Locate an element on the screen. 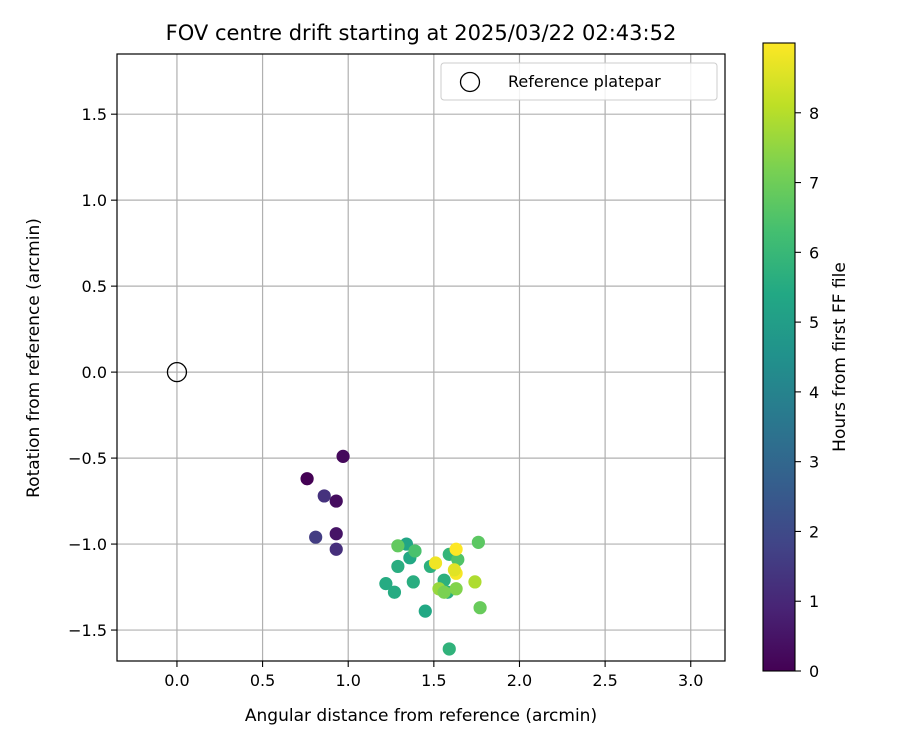 This screenshot has height=750, width=900. colorbar-tick-label: 5 is located at coordinates (814, 322).